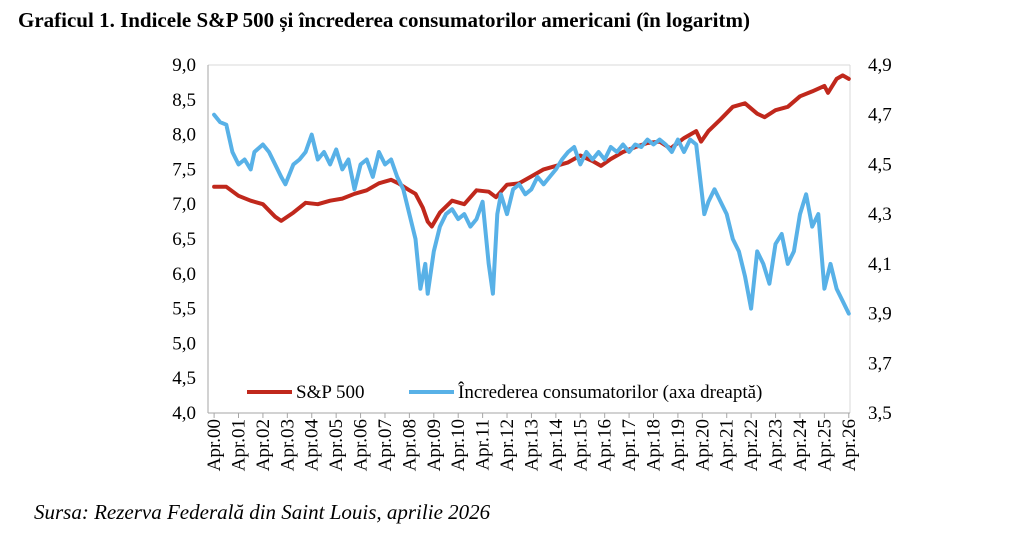 This screenshot has width=1024, height=537. I want to click on x-axis-tick-label: Apr.24, so click(800, 445).